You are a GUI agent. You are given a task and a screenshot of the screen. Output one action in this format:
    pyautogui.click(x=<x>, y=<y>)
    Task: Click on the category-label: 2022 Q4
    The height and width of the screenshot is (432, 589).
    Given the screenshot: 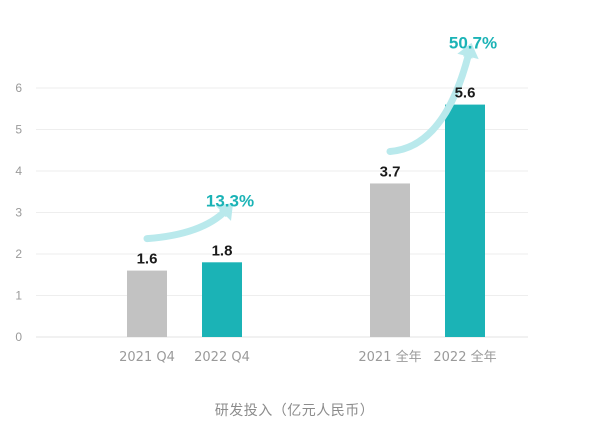 What is the action you would take?
    pyautogui.click(x=222, y=357)
    